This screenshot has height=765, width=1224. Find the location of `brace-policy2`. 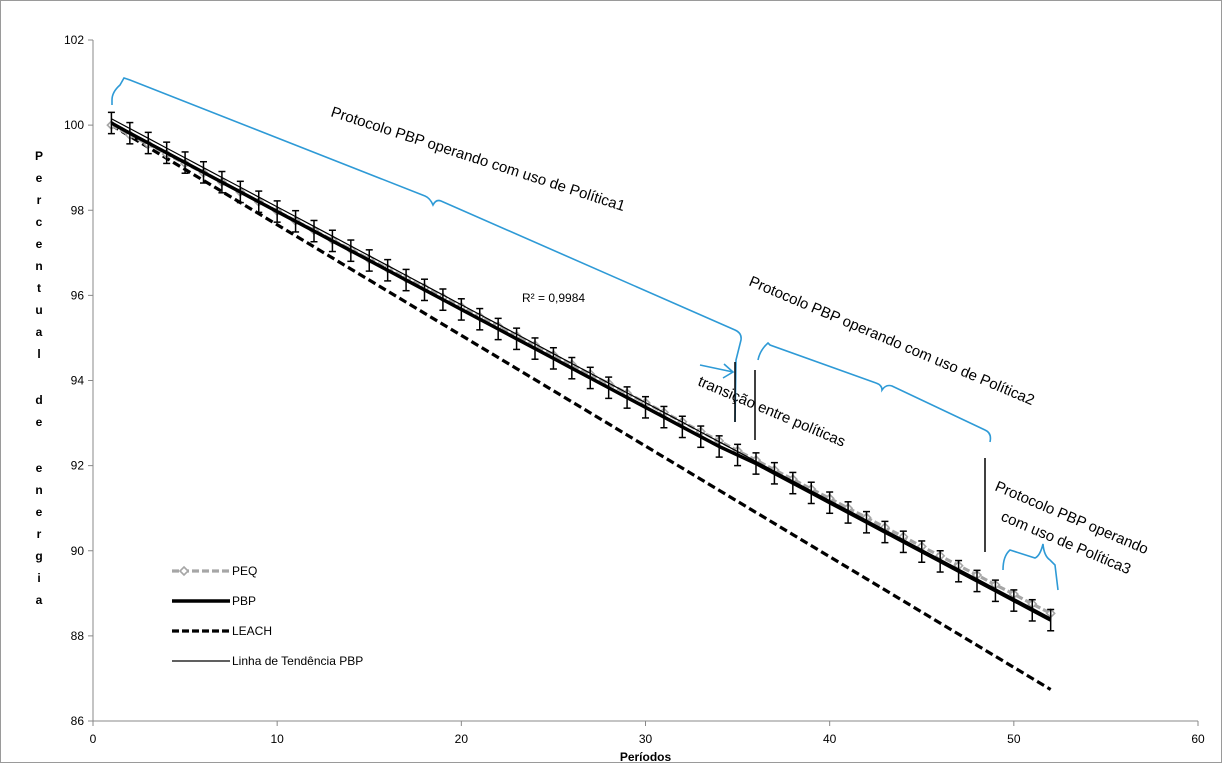

brace-policy2 is located at coordinates (874, 392).